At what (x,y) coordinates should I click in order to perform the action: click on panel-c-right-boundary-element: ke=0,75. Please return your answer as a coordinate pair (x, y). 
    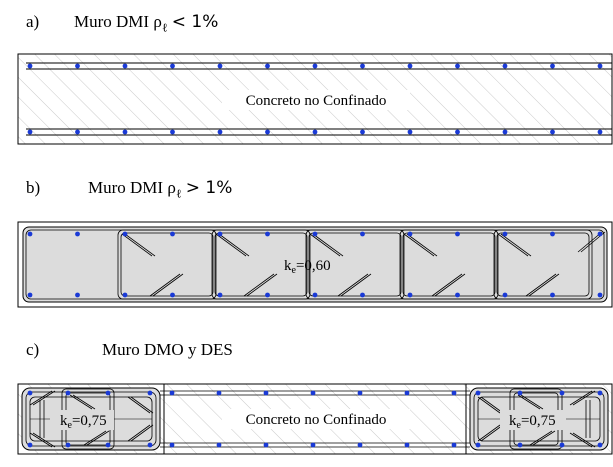
    Looking at the image, I should click on (539, 419).